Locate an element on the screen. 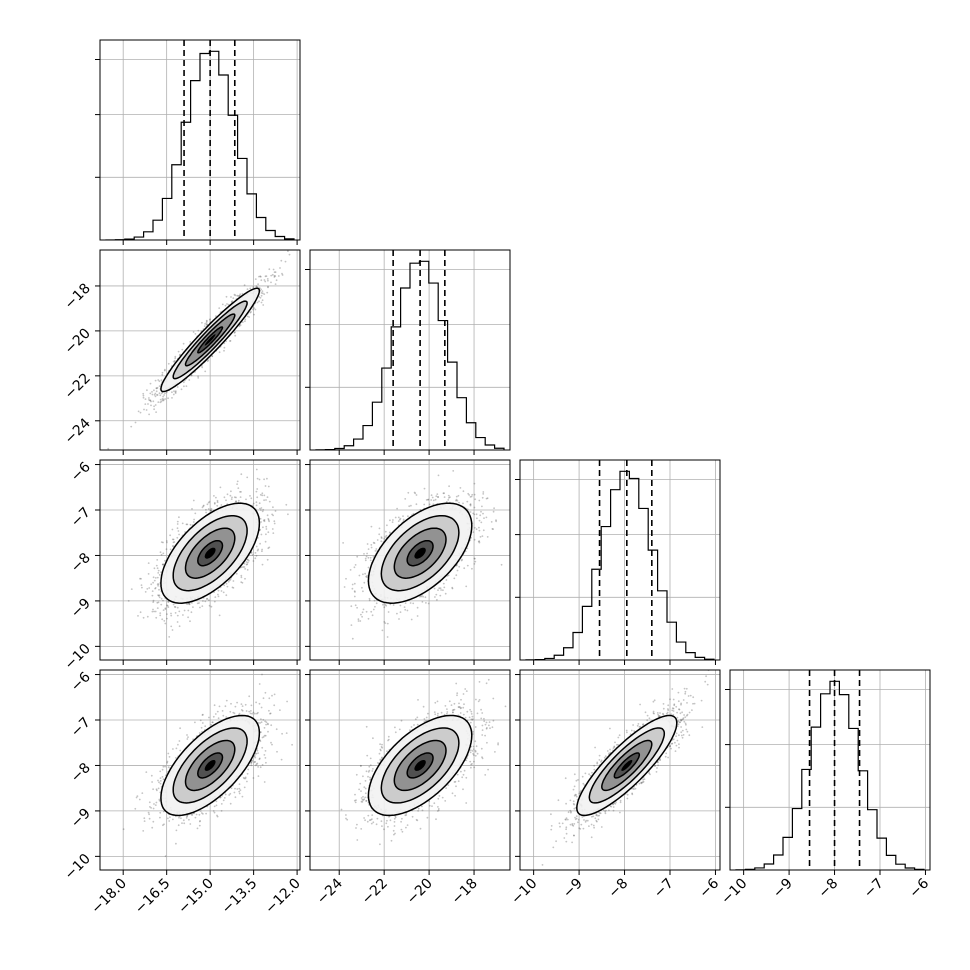  axes-frame is located at coordinates (410, 350).